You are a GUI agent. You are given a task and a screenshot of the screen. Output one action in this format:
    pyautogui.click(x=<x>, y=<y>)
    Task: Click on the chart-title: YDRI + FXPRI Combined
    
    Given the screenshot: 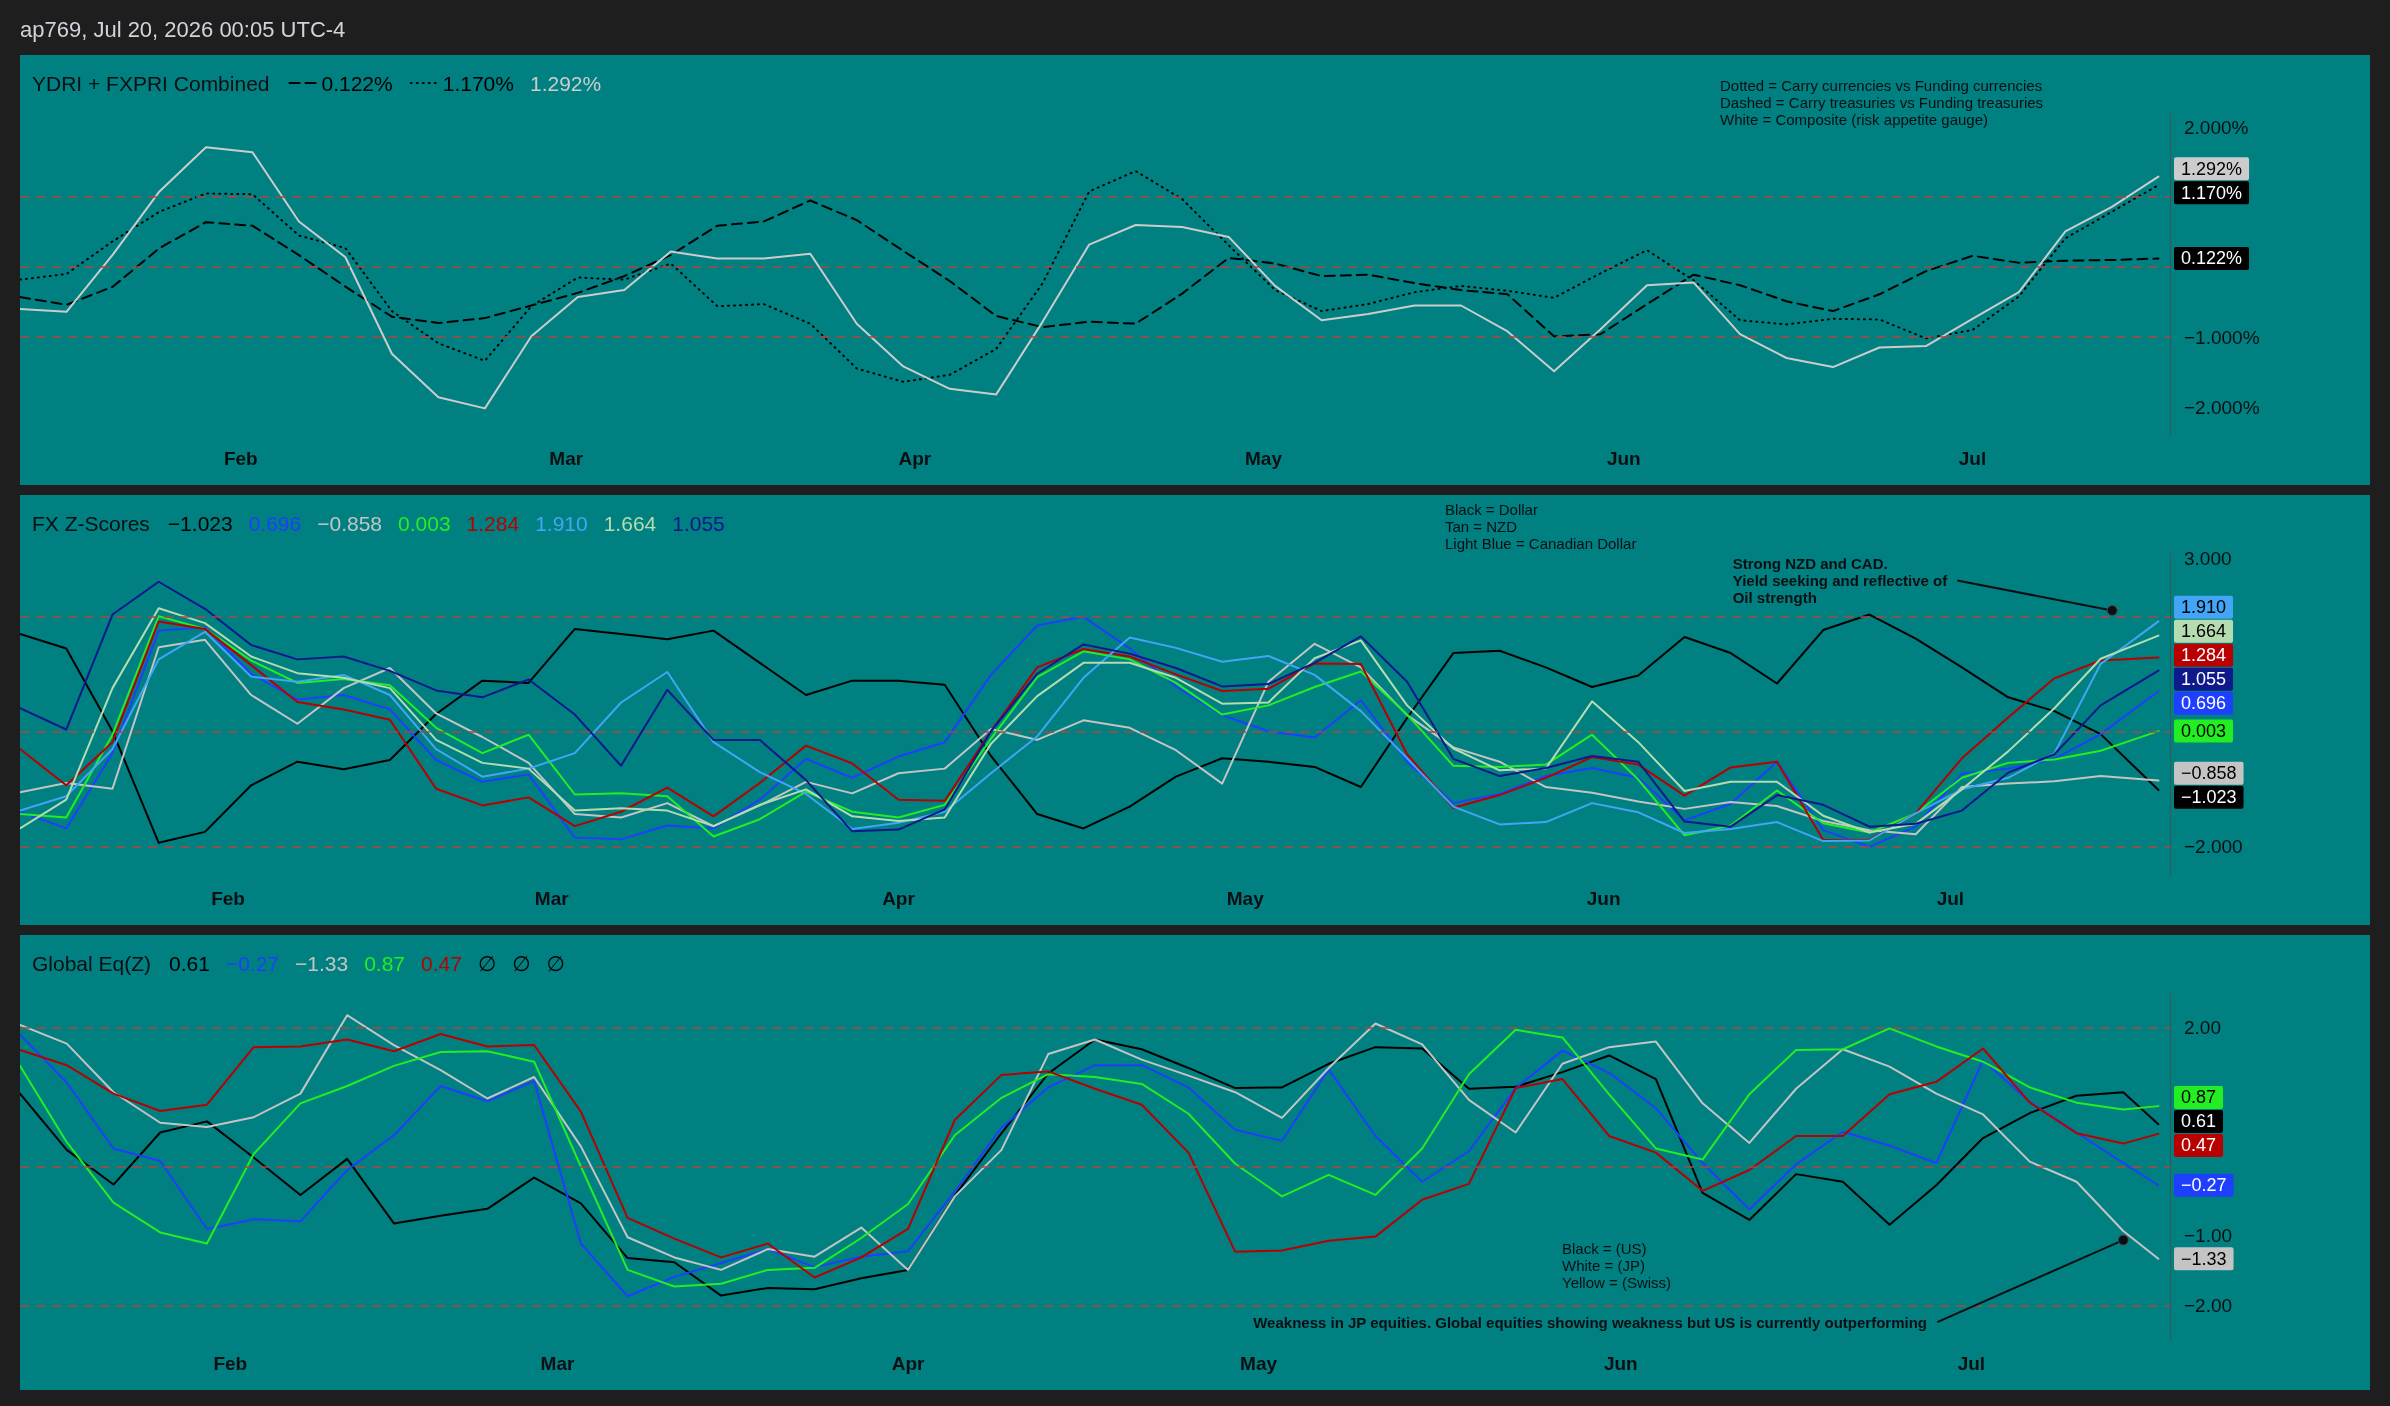 What is the action you would take?
    pyautogui.click(x=151, y=83)
    